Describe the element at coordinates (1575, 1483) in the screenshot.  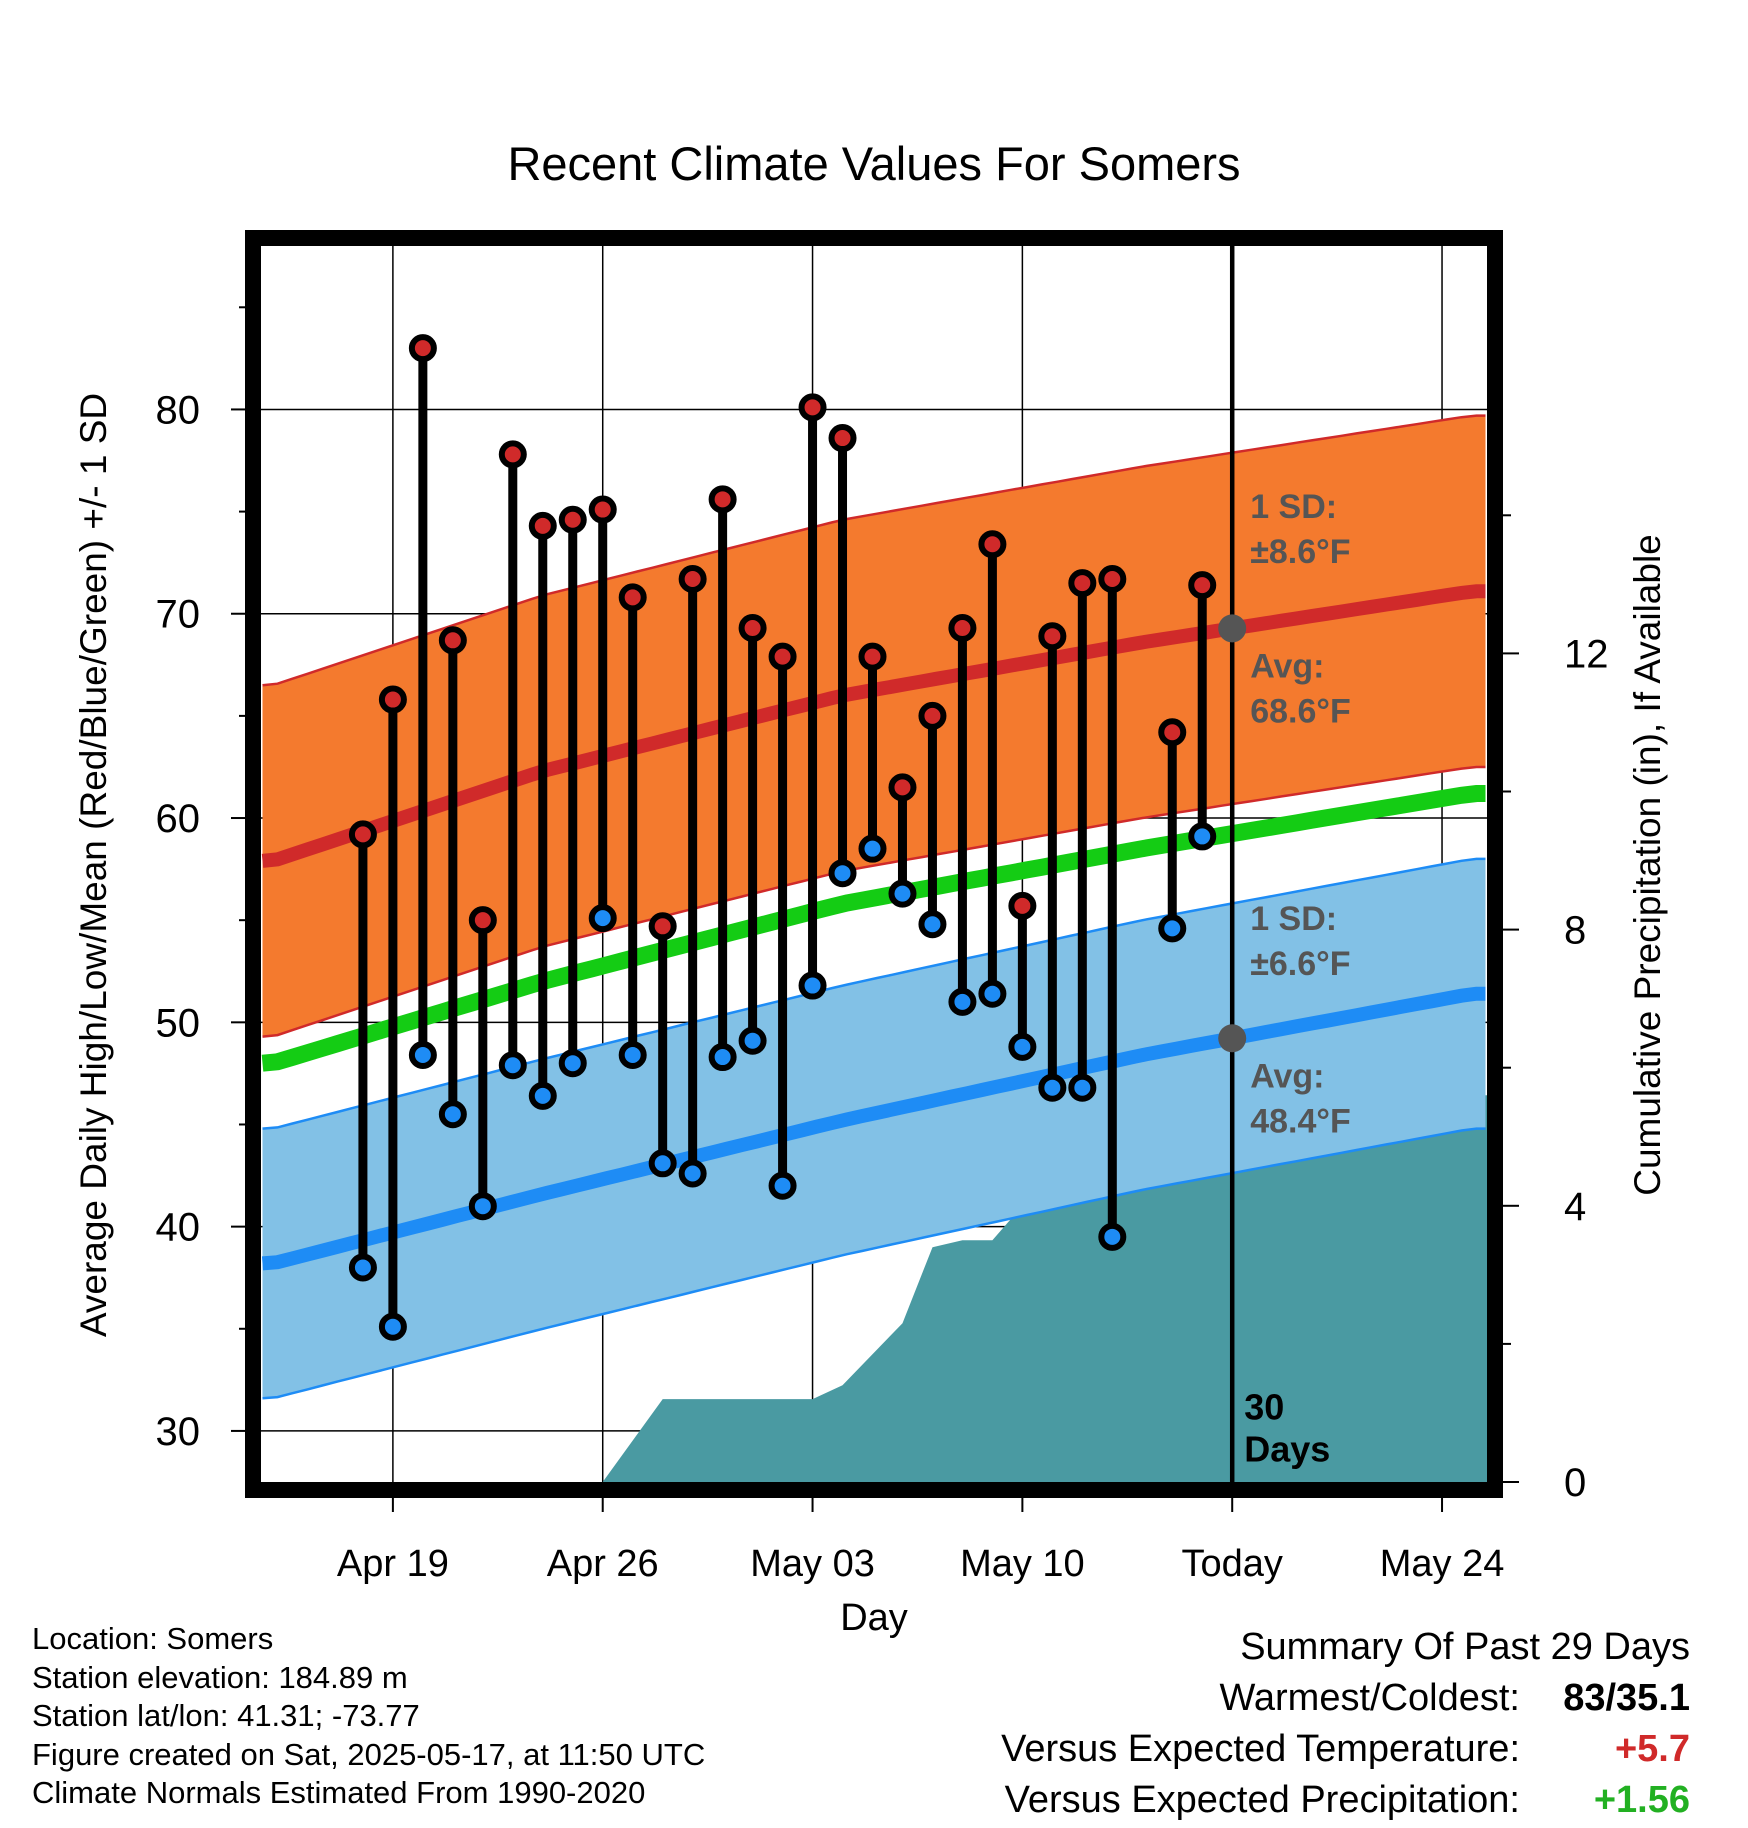
I see `y2-tick-label: 0` at that location.